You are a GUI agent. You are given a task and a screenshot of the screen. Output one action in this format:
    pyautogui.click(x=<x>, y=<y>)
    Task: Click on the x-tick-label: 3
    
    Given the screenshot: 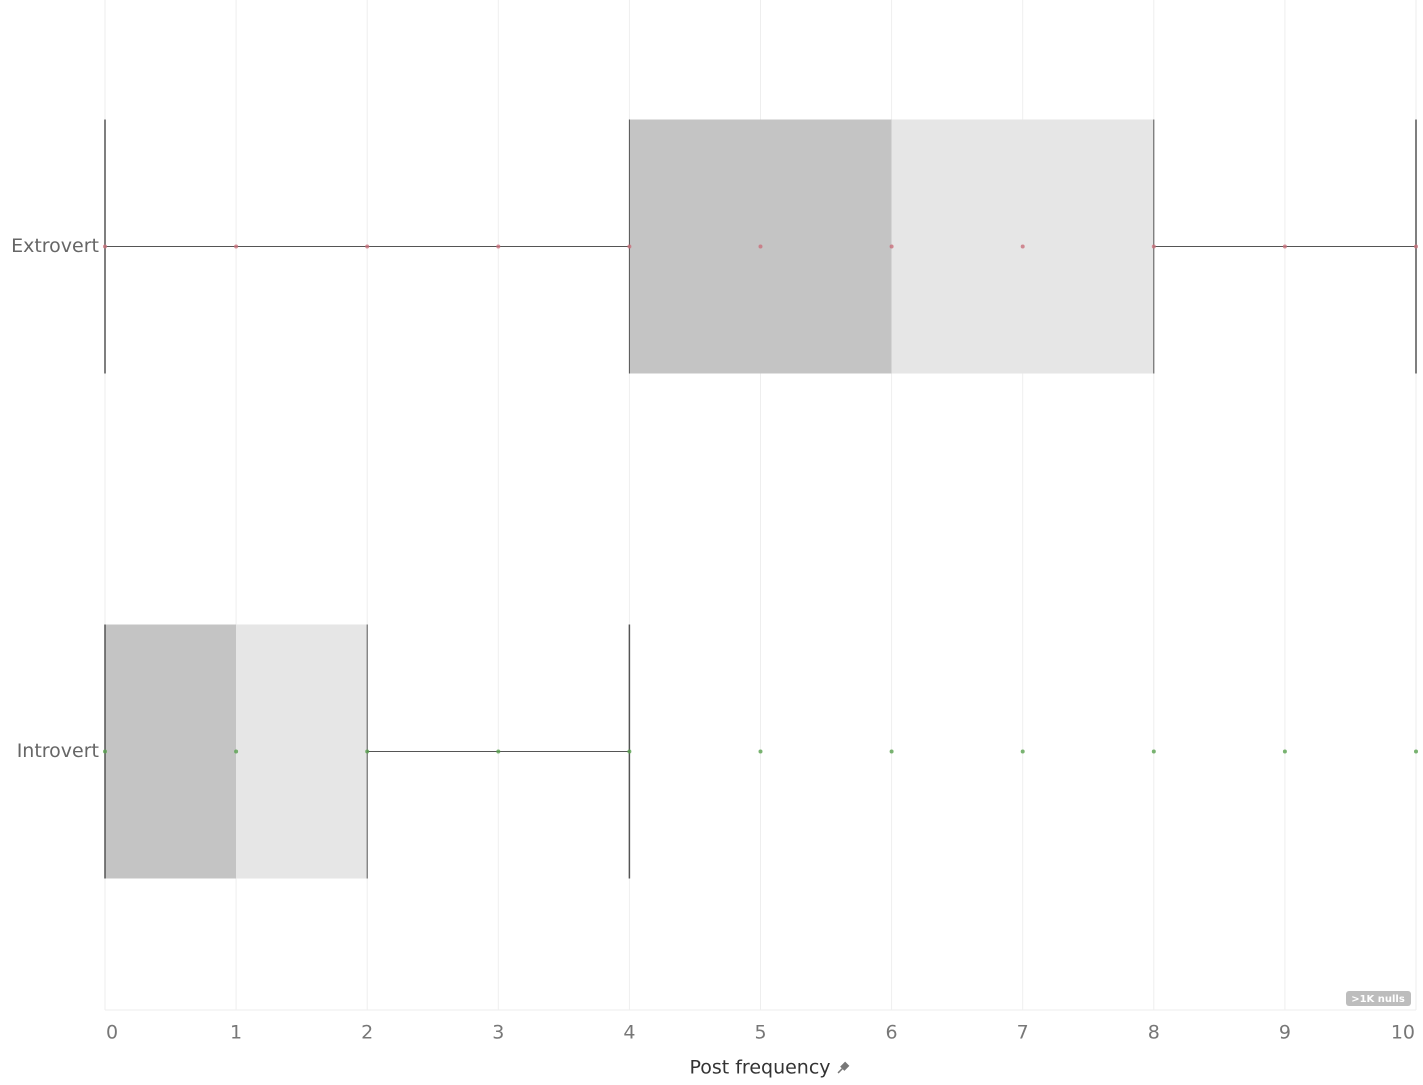 What is the action you would take?
    pyautogui.click(x=498, y=1033)
    